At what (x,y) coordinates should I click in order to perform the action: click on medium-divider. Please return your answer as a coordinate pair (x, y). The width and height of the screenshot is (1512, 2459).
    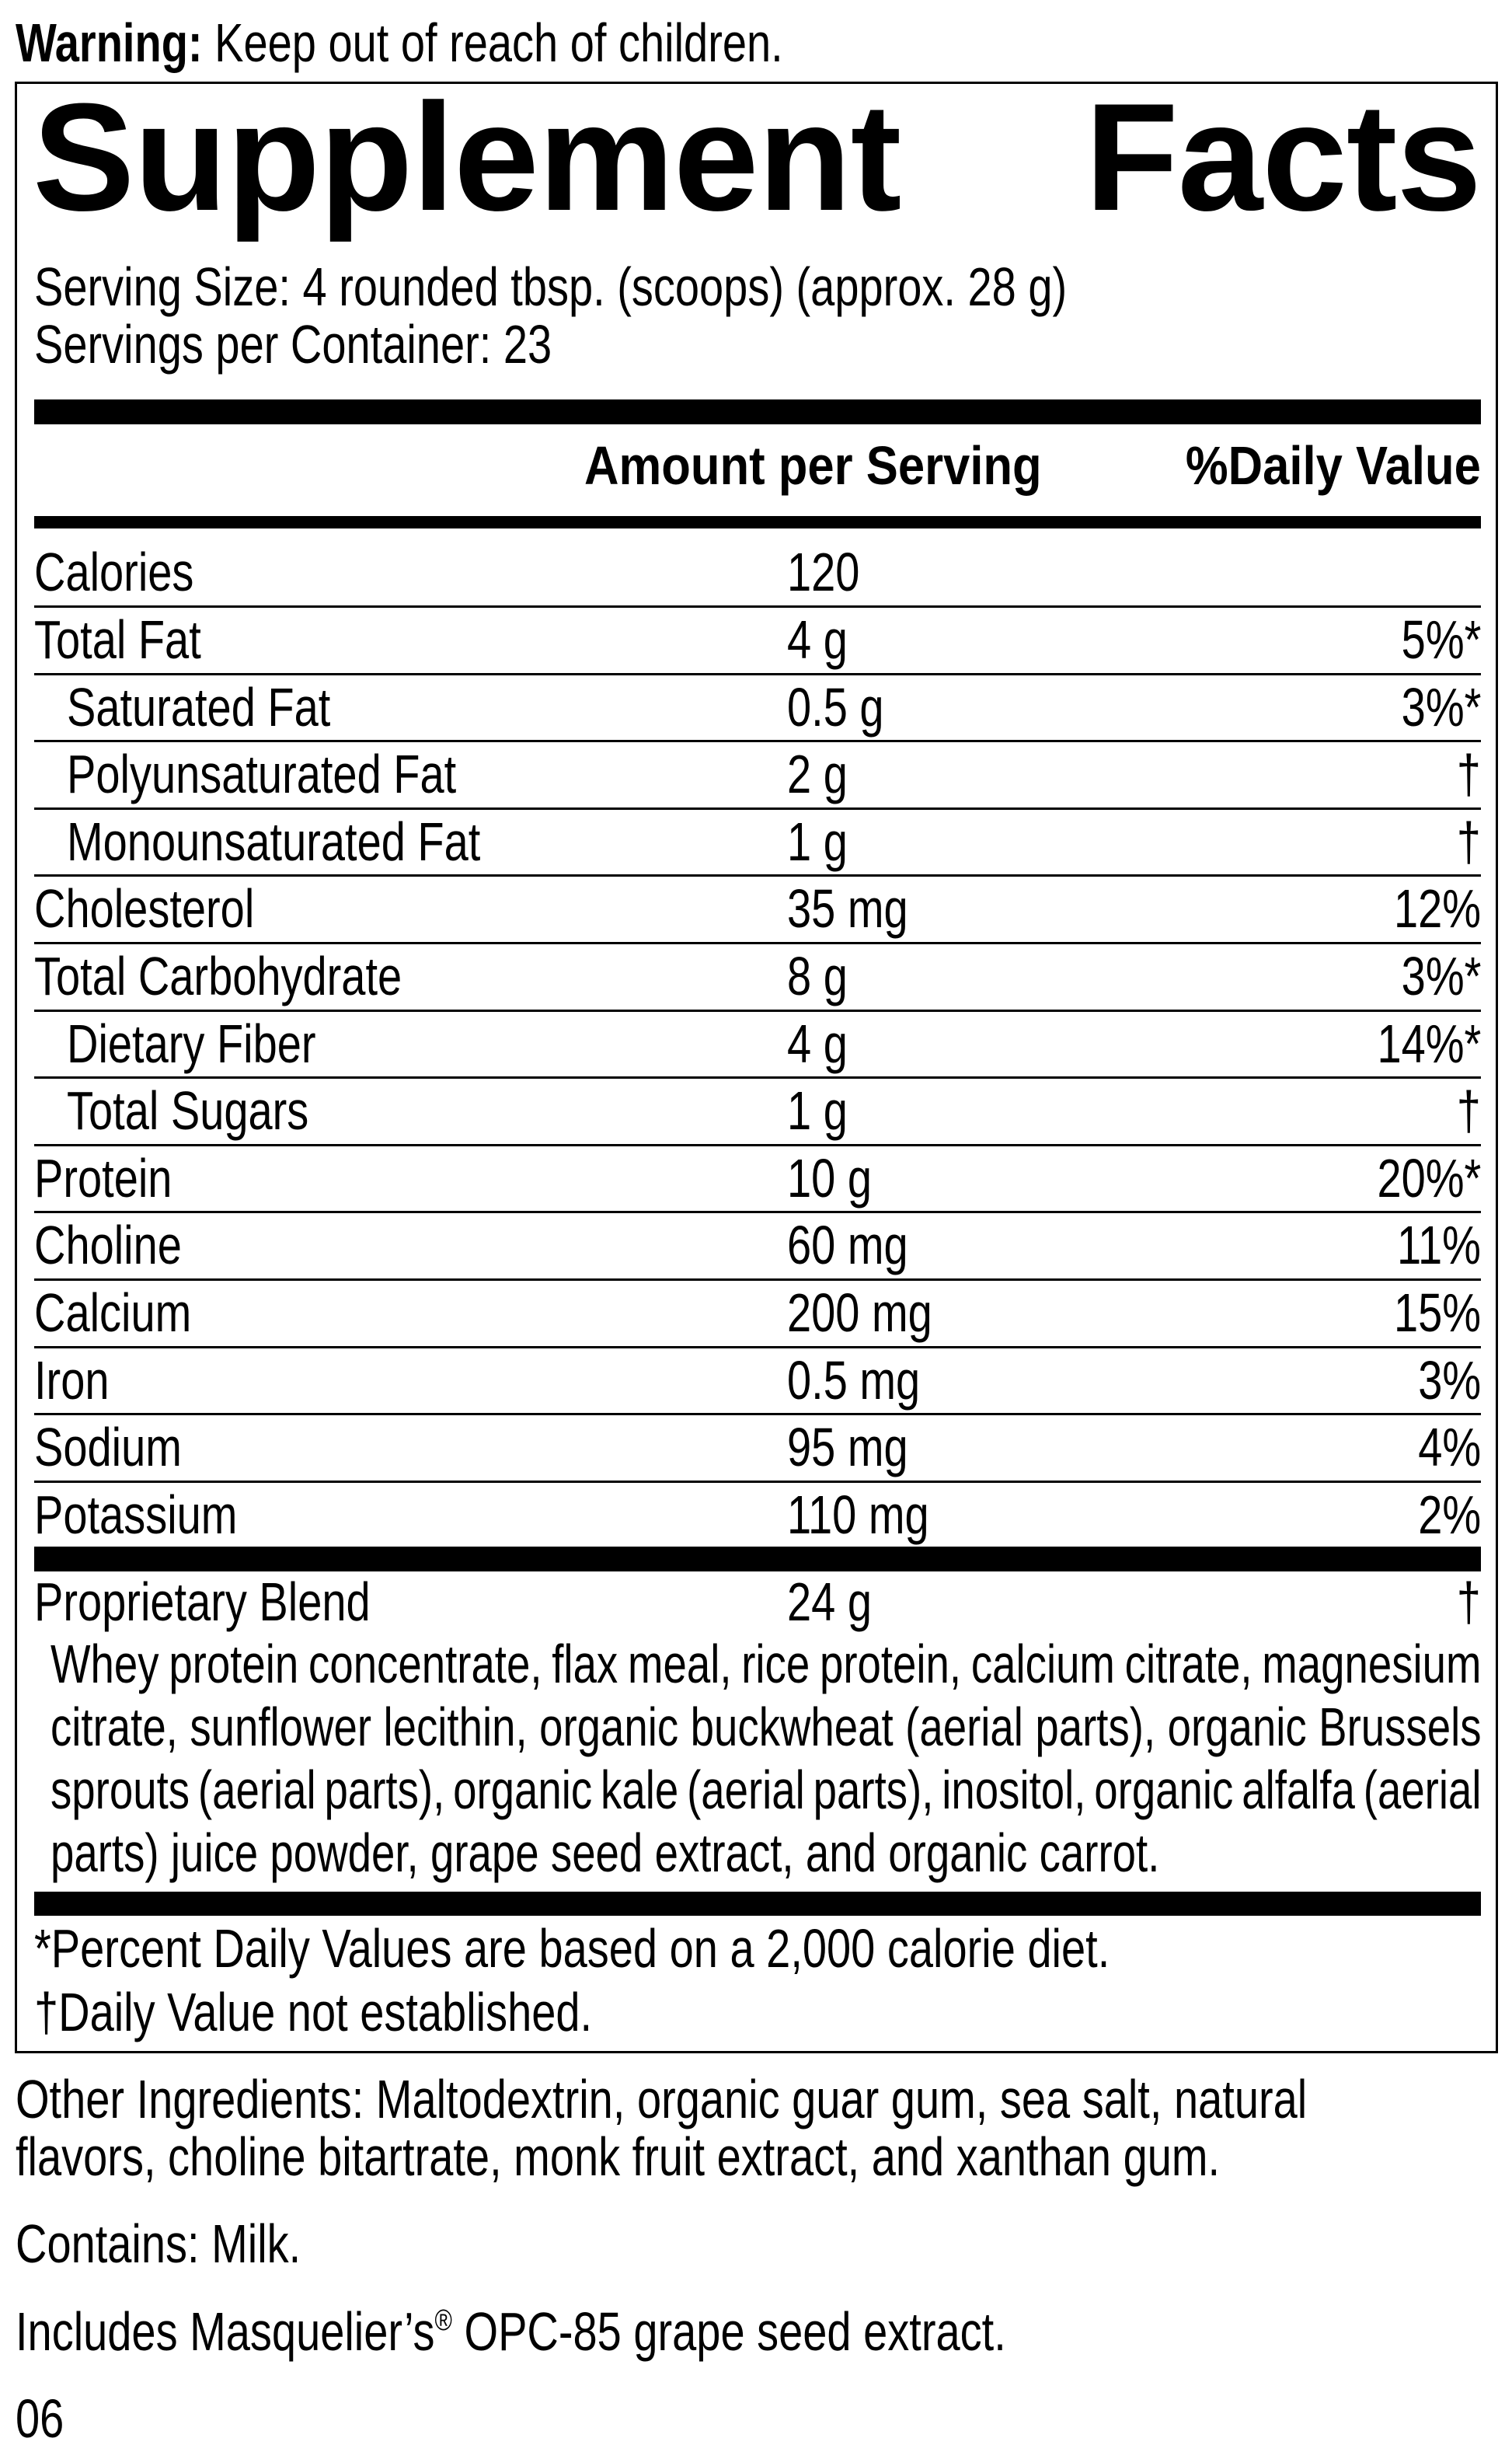
    Looking at the image, I should click on (757, 522).